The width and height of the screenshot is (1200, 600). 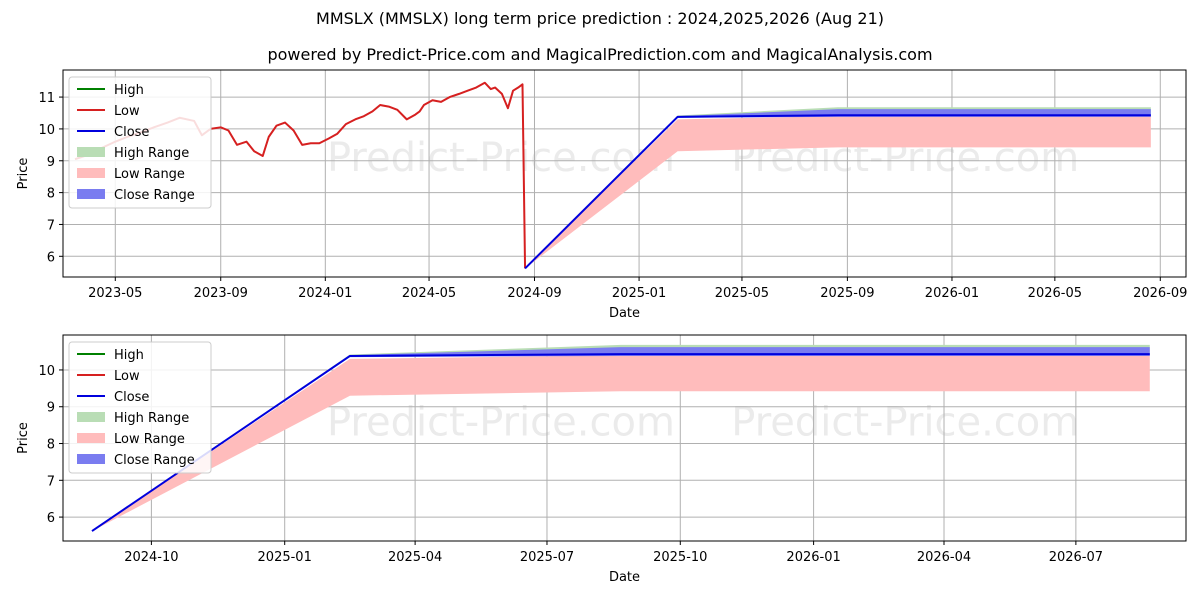 I want to click on x-tick-label: 2025-07, so click(x=547, y=557).